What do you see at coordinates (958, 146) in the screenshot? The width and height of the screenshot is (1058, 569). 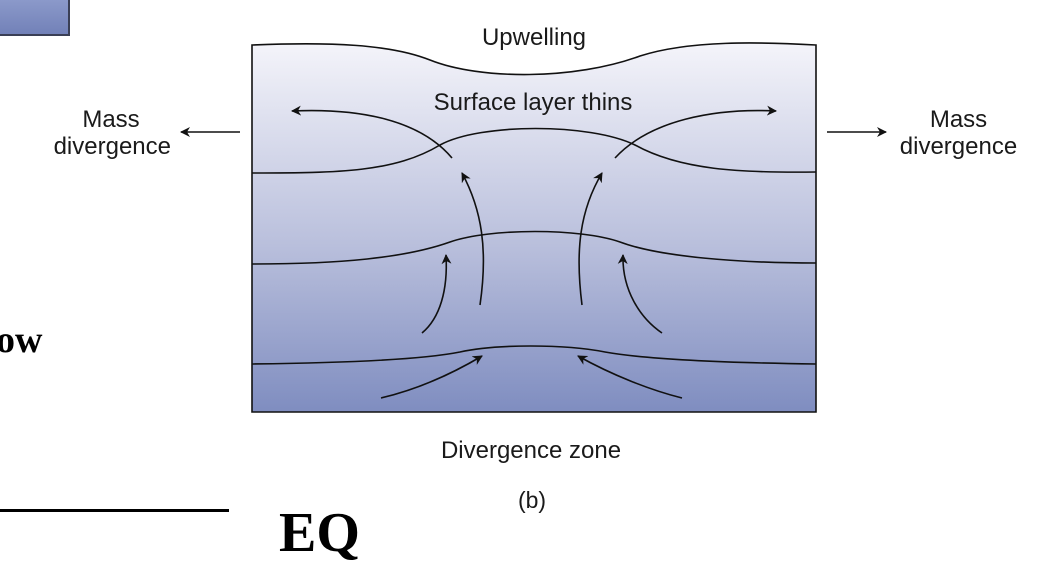 I see `right-label-line2: divergence` at bounding box center [958, 146].